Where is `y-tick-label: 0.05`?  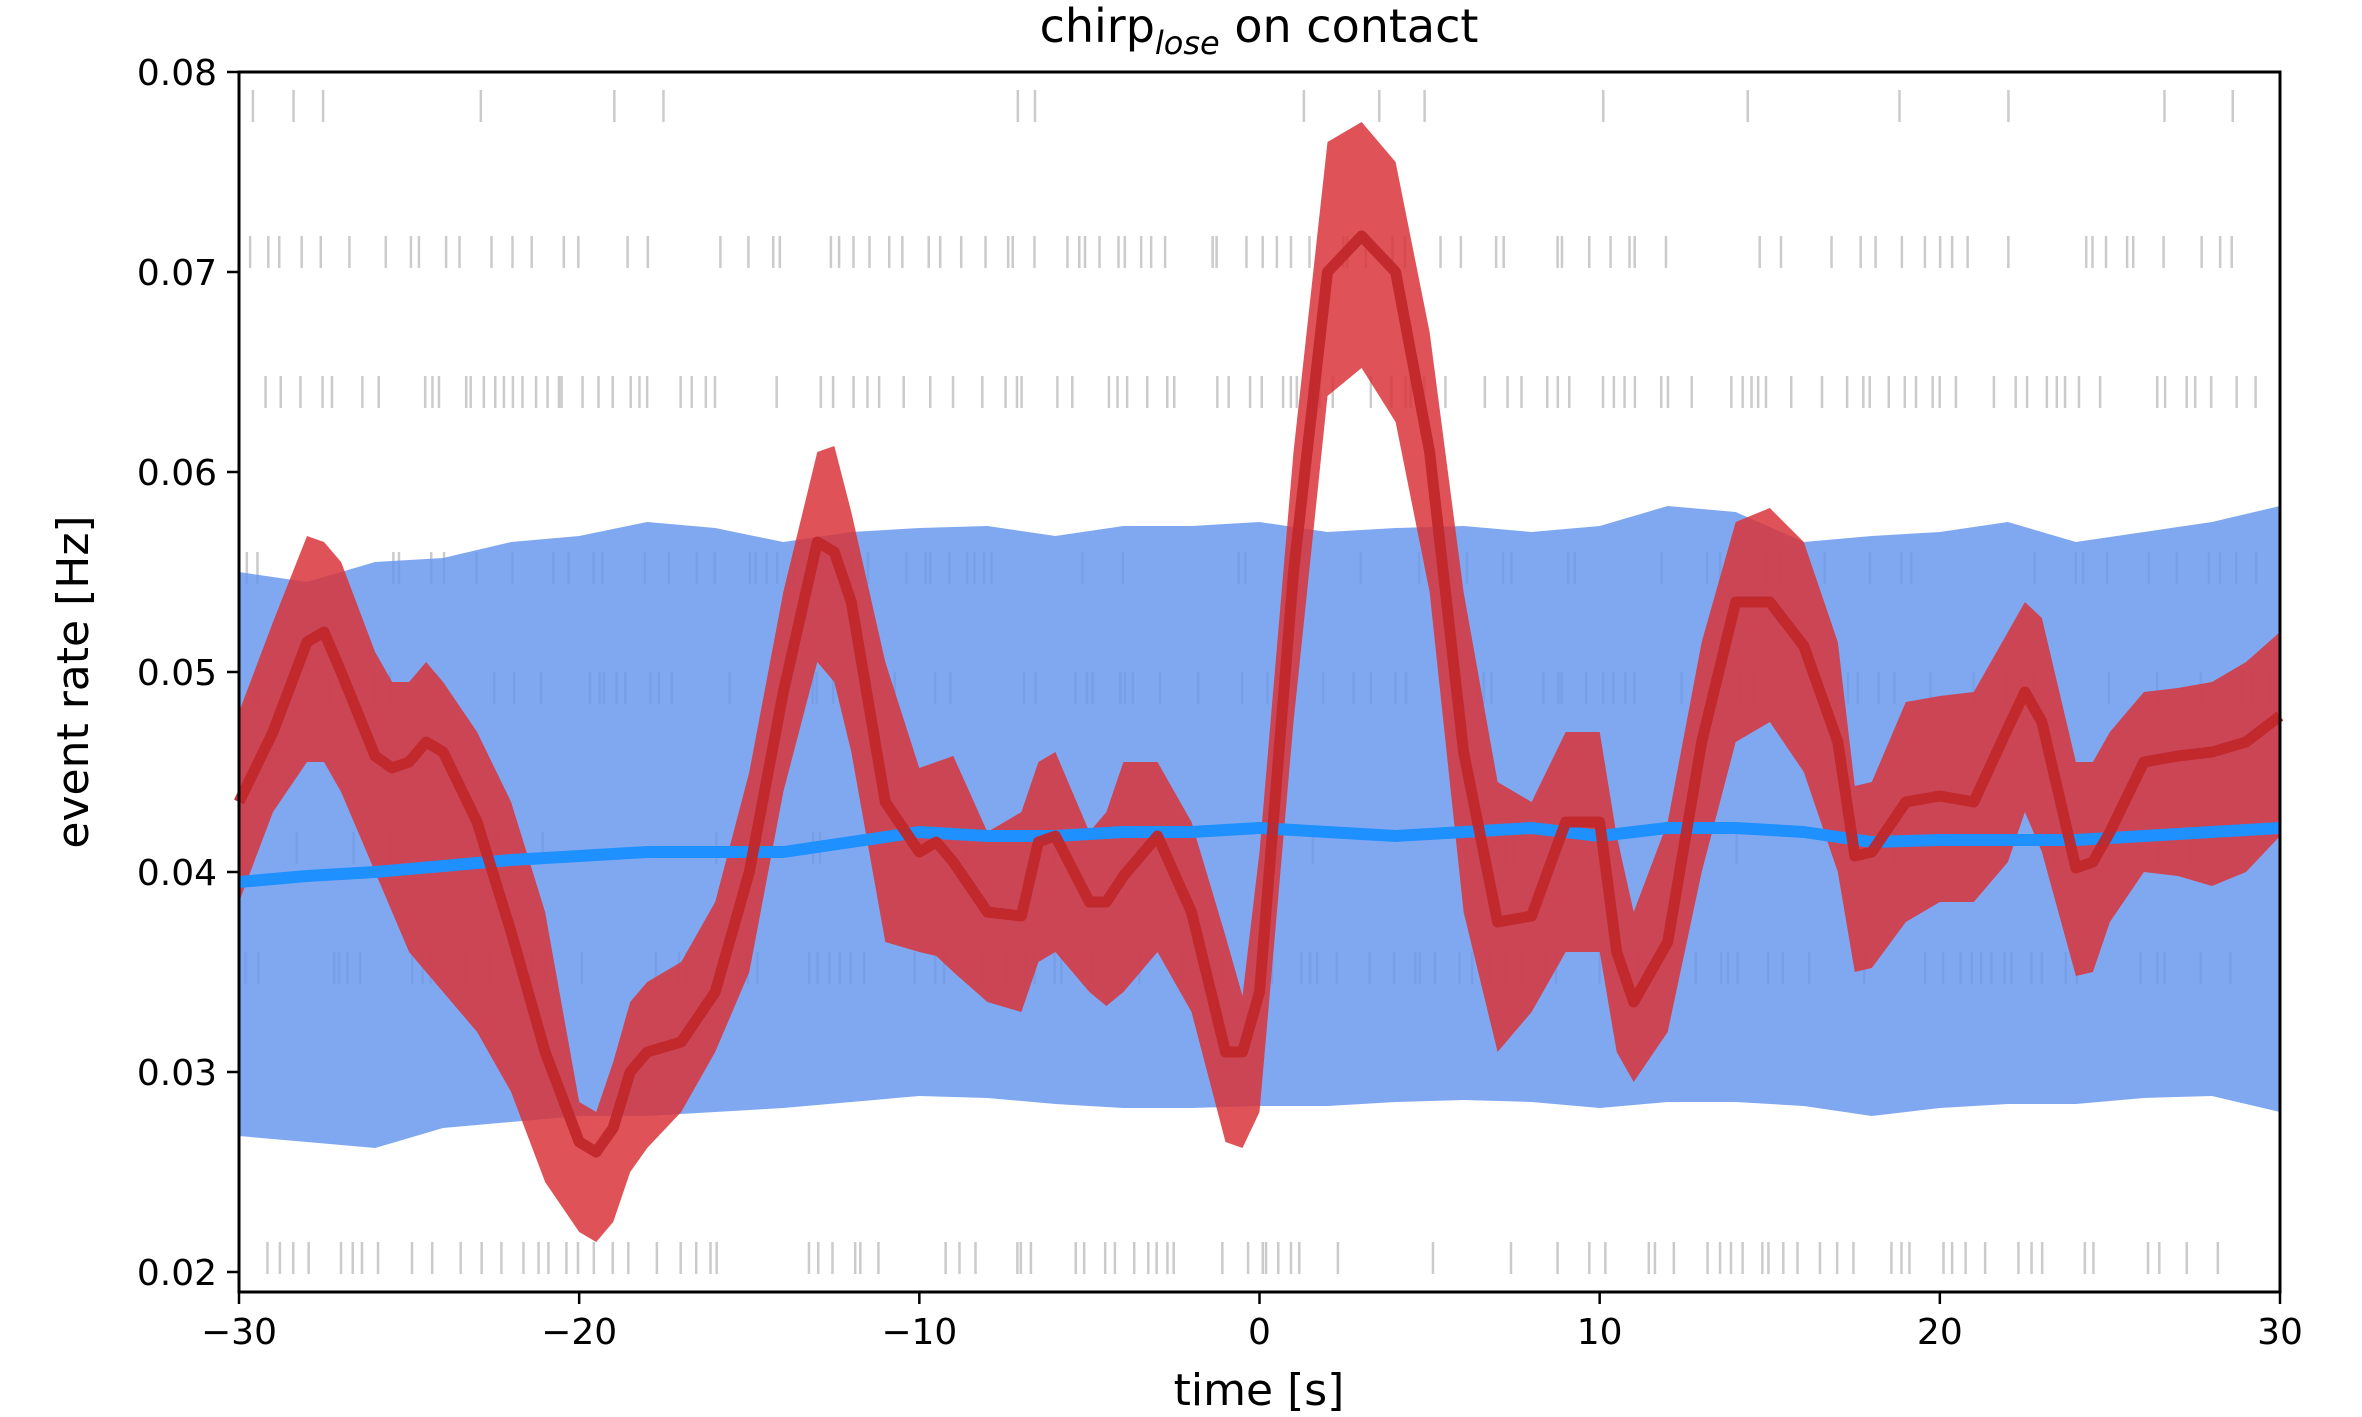
y-tick-label: 0.05 is located at coordinates (177, 673).